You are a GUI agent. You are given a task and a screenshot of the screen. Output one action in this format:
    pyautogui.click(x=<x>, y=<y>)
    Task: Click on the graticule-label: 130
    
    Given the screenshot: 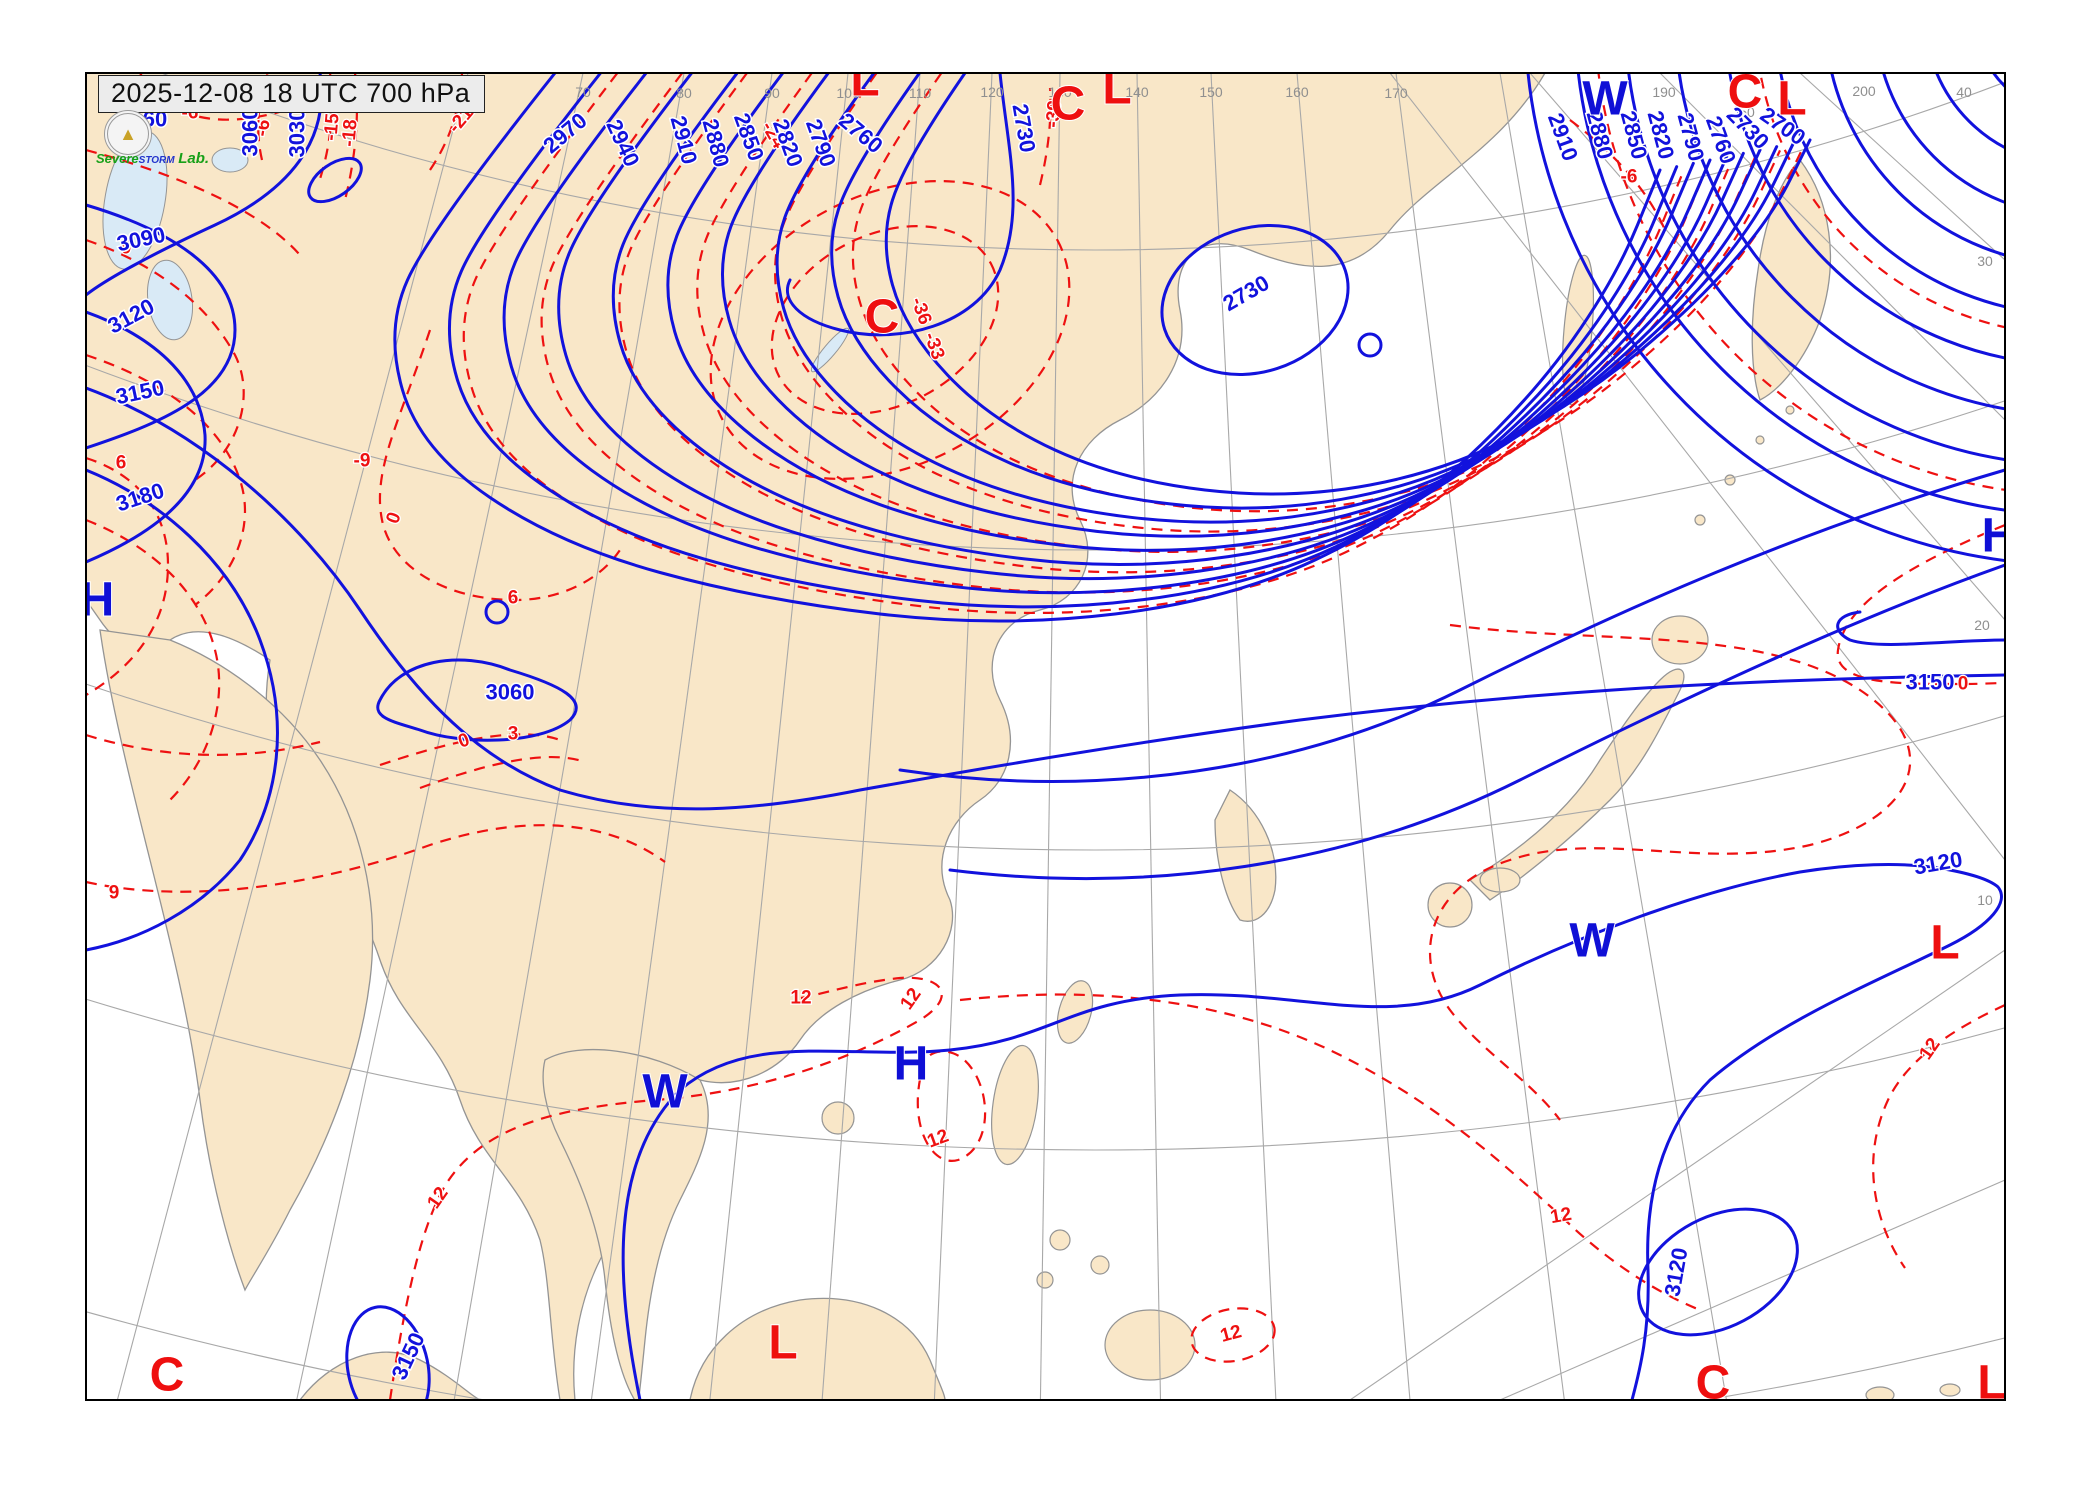 What is the action you would take?
    pyautogui.click(x=1060, y=92)
    